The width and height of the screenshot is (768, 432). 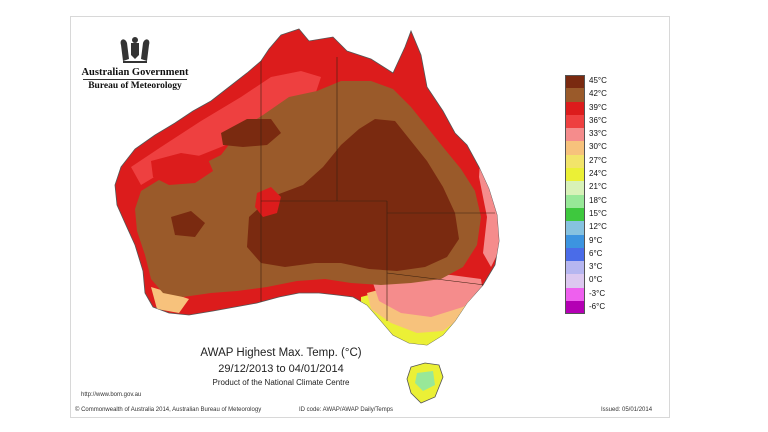 I want to click on legend-label: 3°C, so click(x=596, y=267).